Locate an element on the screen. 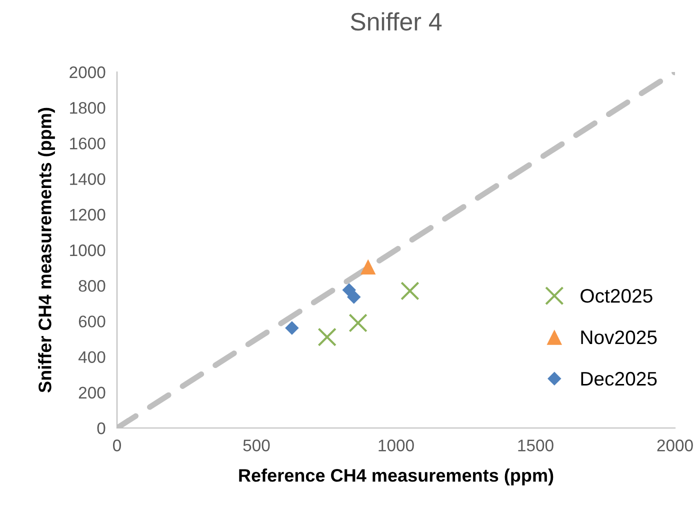  y-tick-label: 400 is located at coordinates (92, 357).